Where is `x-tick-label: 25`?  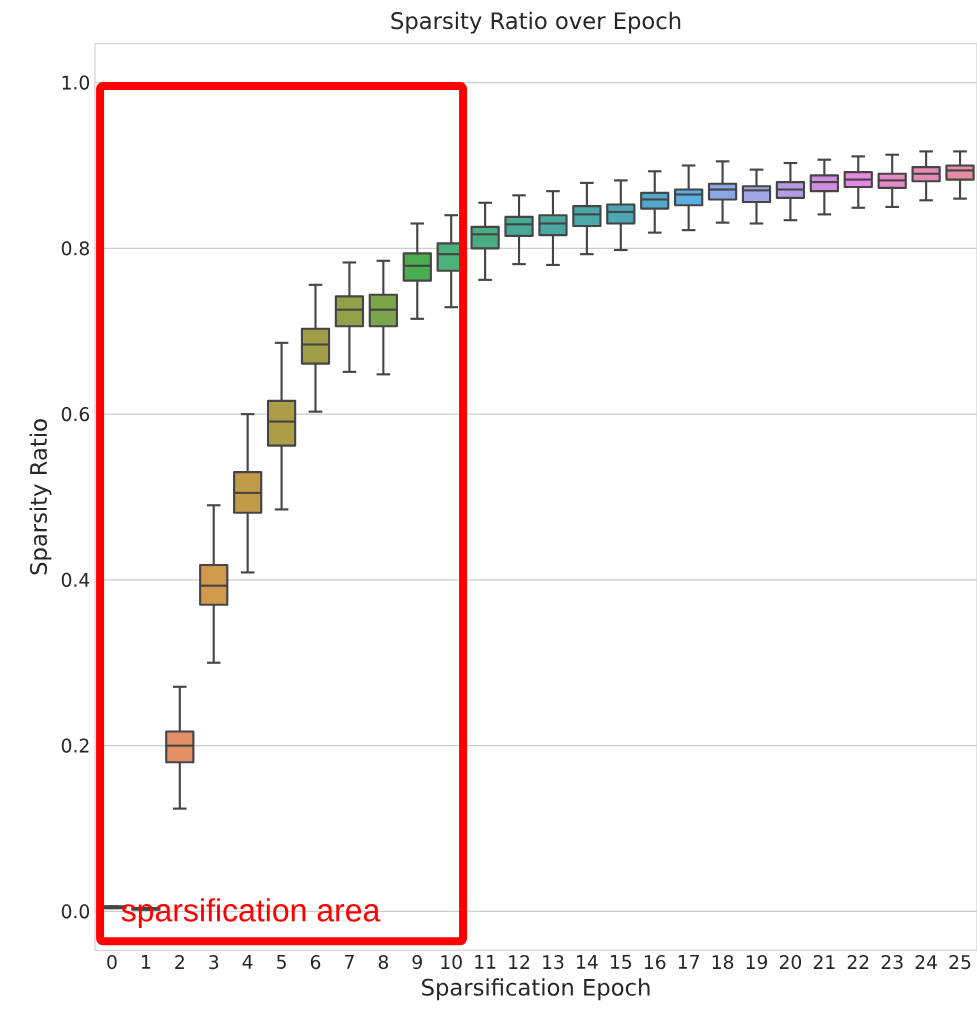
x-tick-label: 25 is located at coordinates (960, 962).